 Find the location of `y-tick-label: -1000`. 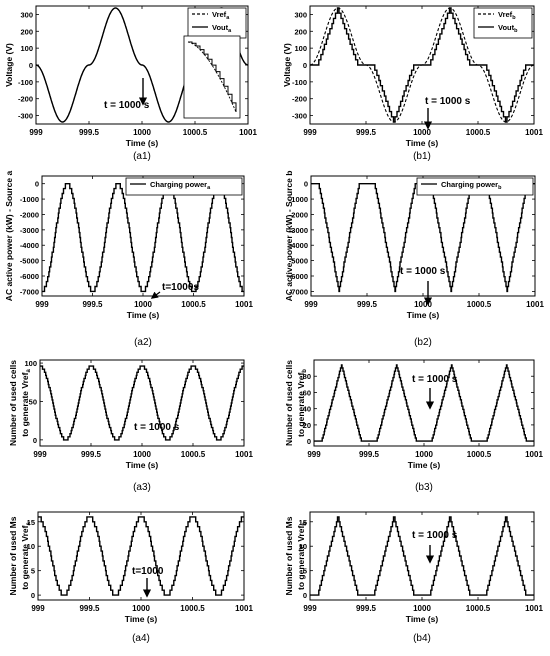

y-tick-label: -1000 is located at coordinates (298, 199).